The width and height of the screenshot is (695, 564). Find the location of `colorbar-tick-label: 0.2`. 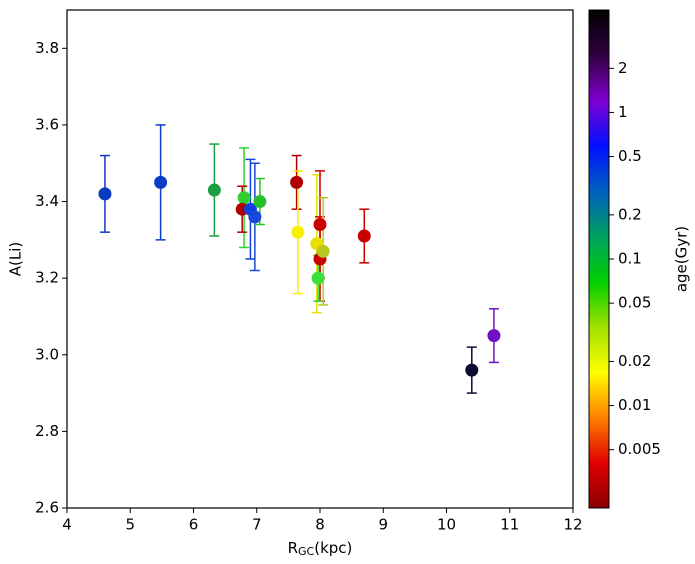

colorbar-tick-label: 0.2 is located at coordinates (630, 214).